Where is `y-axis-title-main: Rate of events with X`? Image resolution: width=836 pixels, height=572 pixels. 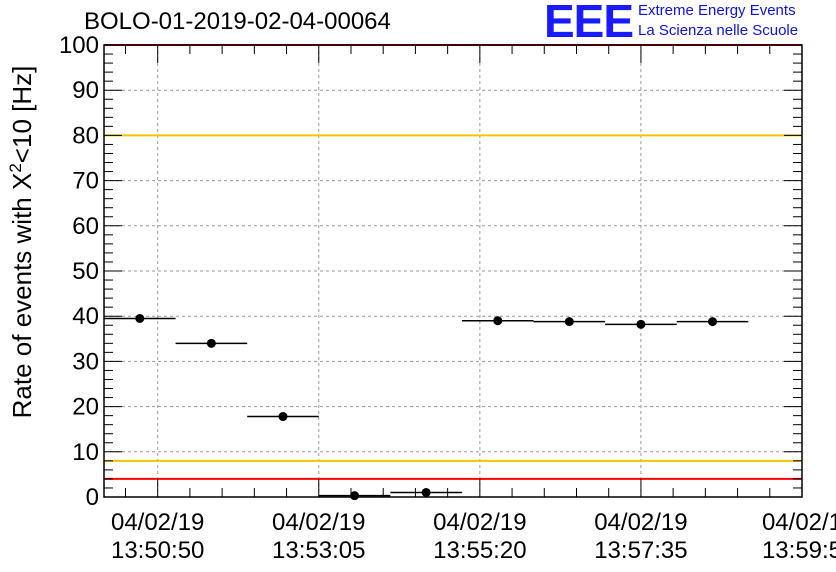
y-axis-title-main: Rate of events with X is located at coordinates (22, 296).